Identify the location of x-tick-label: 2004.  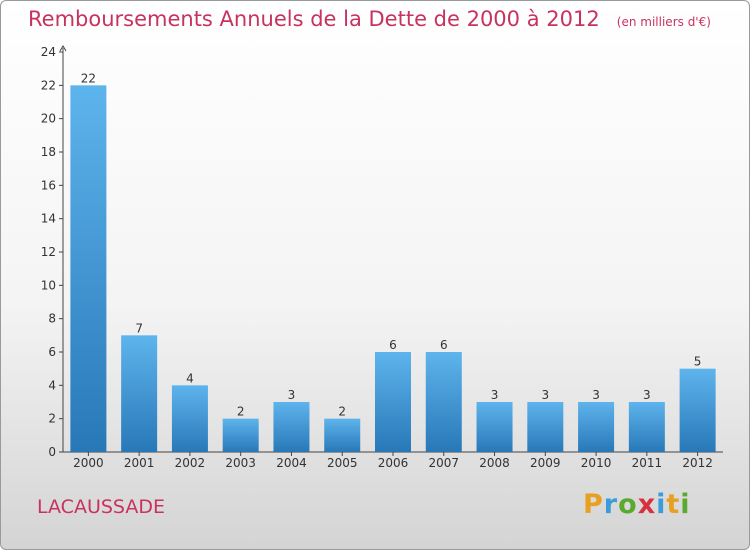
(291, 463).